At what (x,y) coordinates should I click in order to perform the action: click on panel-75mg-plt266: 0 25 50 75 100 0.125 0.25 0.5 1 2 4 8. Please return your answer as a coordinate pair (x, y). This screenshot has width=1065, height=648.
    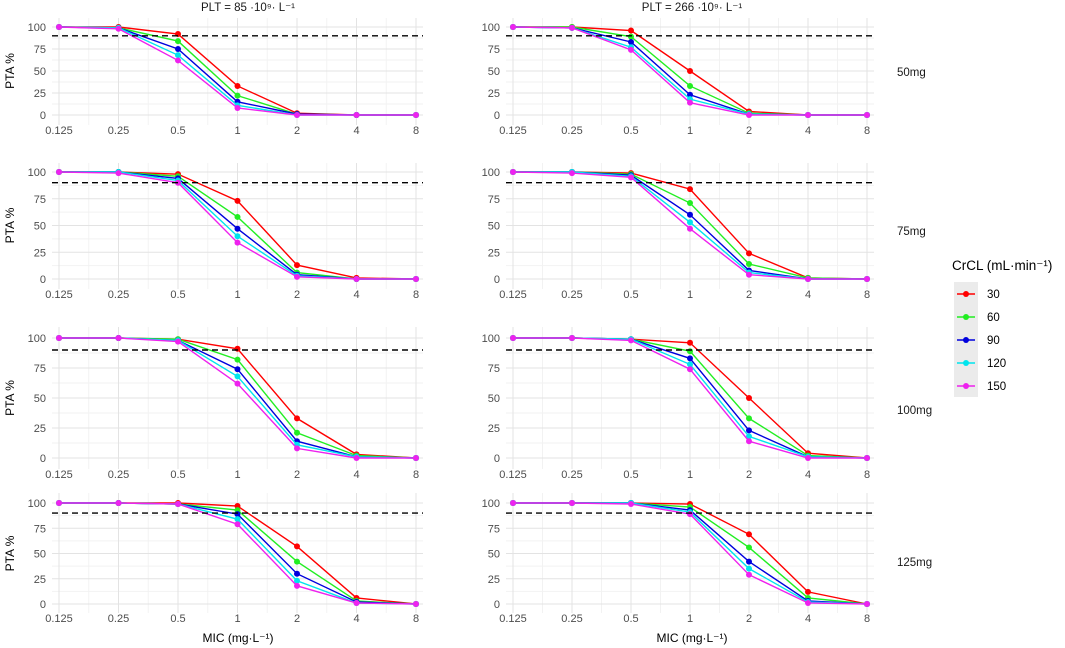
    Looking at the image, I should click on (678, 232).